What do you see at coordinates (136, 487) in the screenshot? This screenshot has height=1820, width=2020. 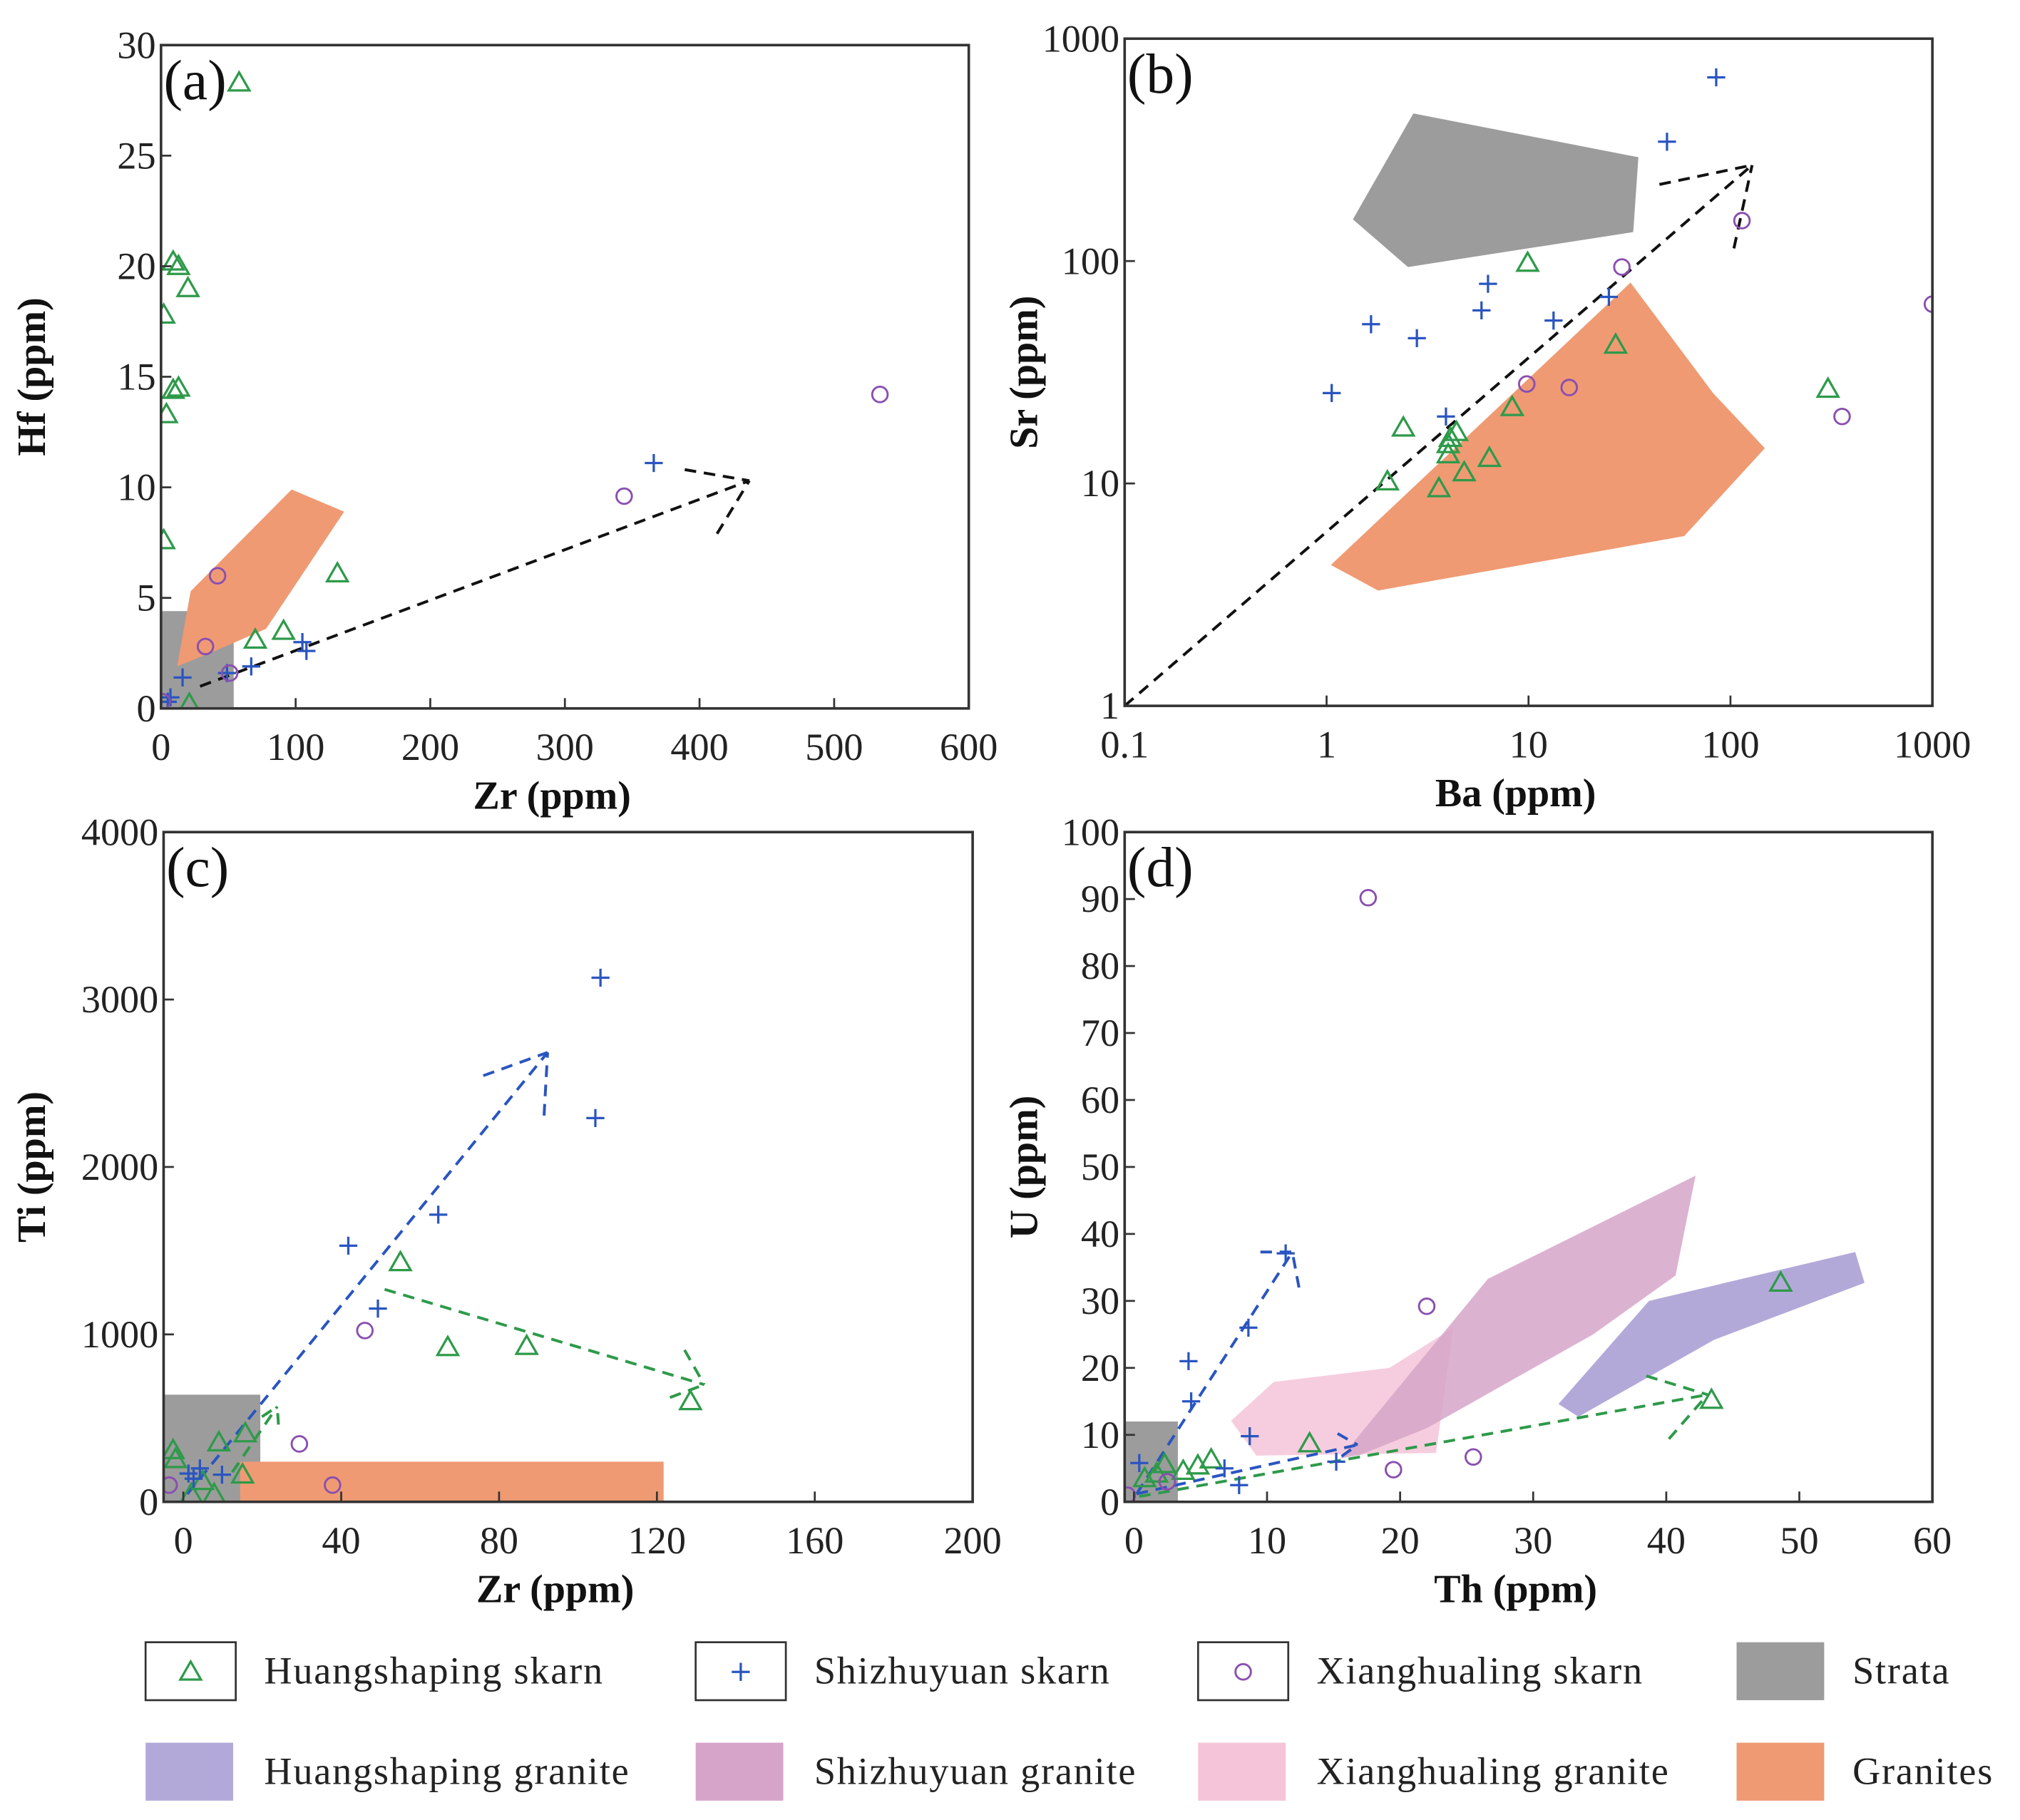 I see `y-tick-label: 10` at bounding box center [136, 487].